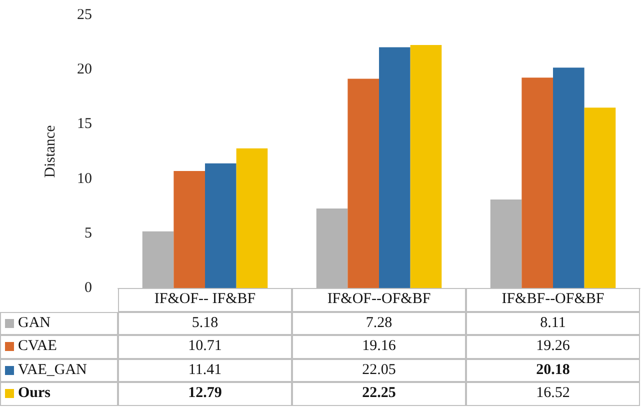 The image size is (644, 409). What do you see at coordinates (205, 323) in the screenshot?
I see `data-label: 5.18` at bounding box center [205, 323].